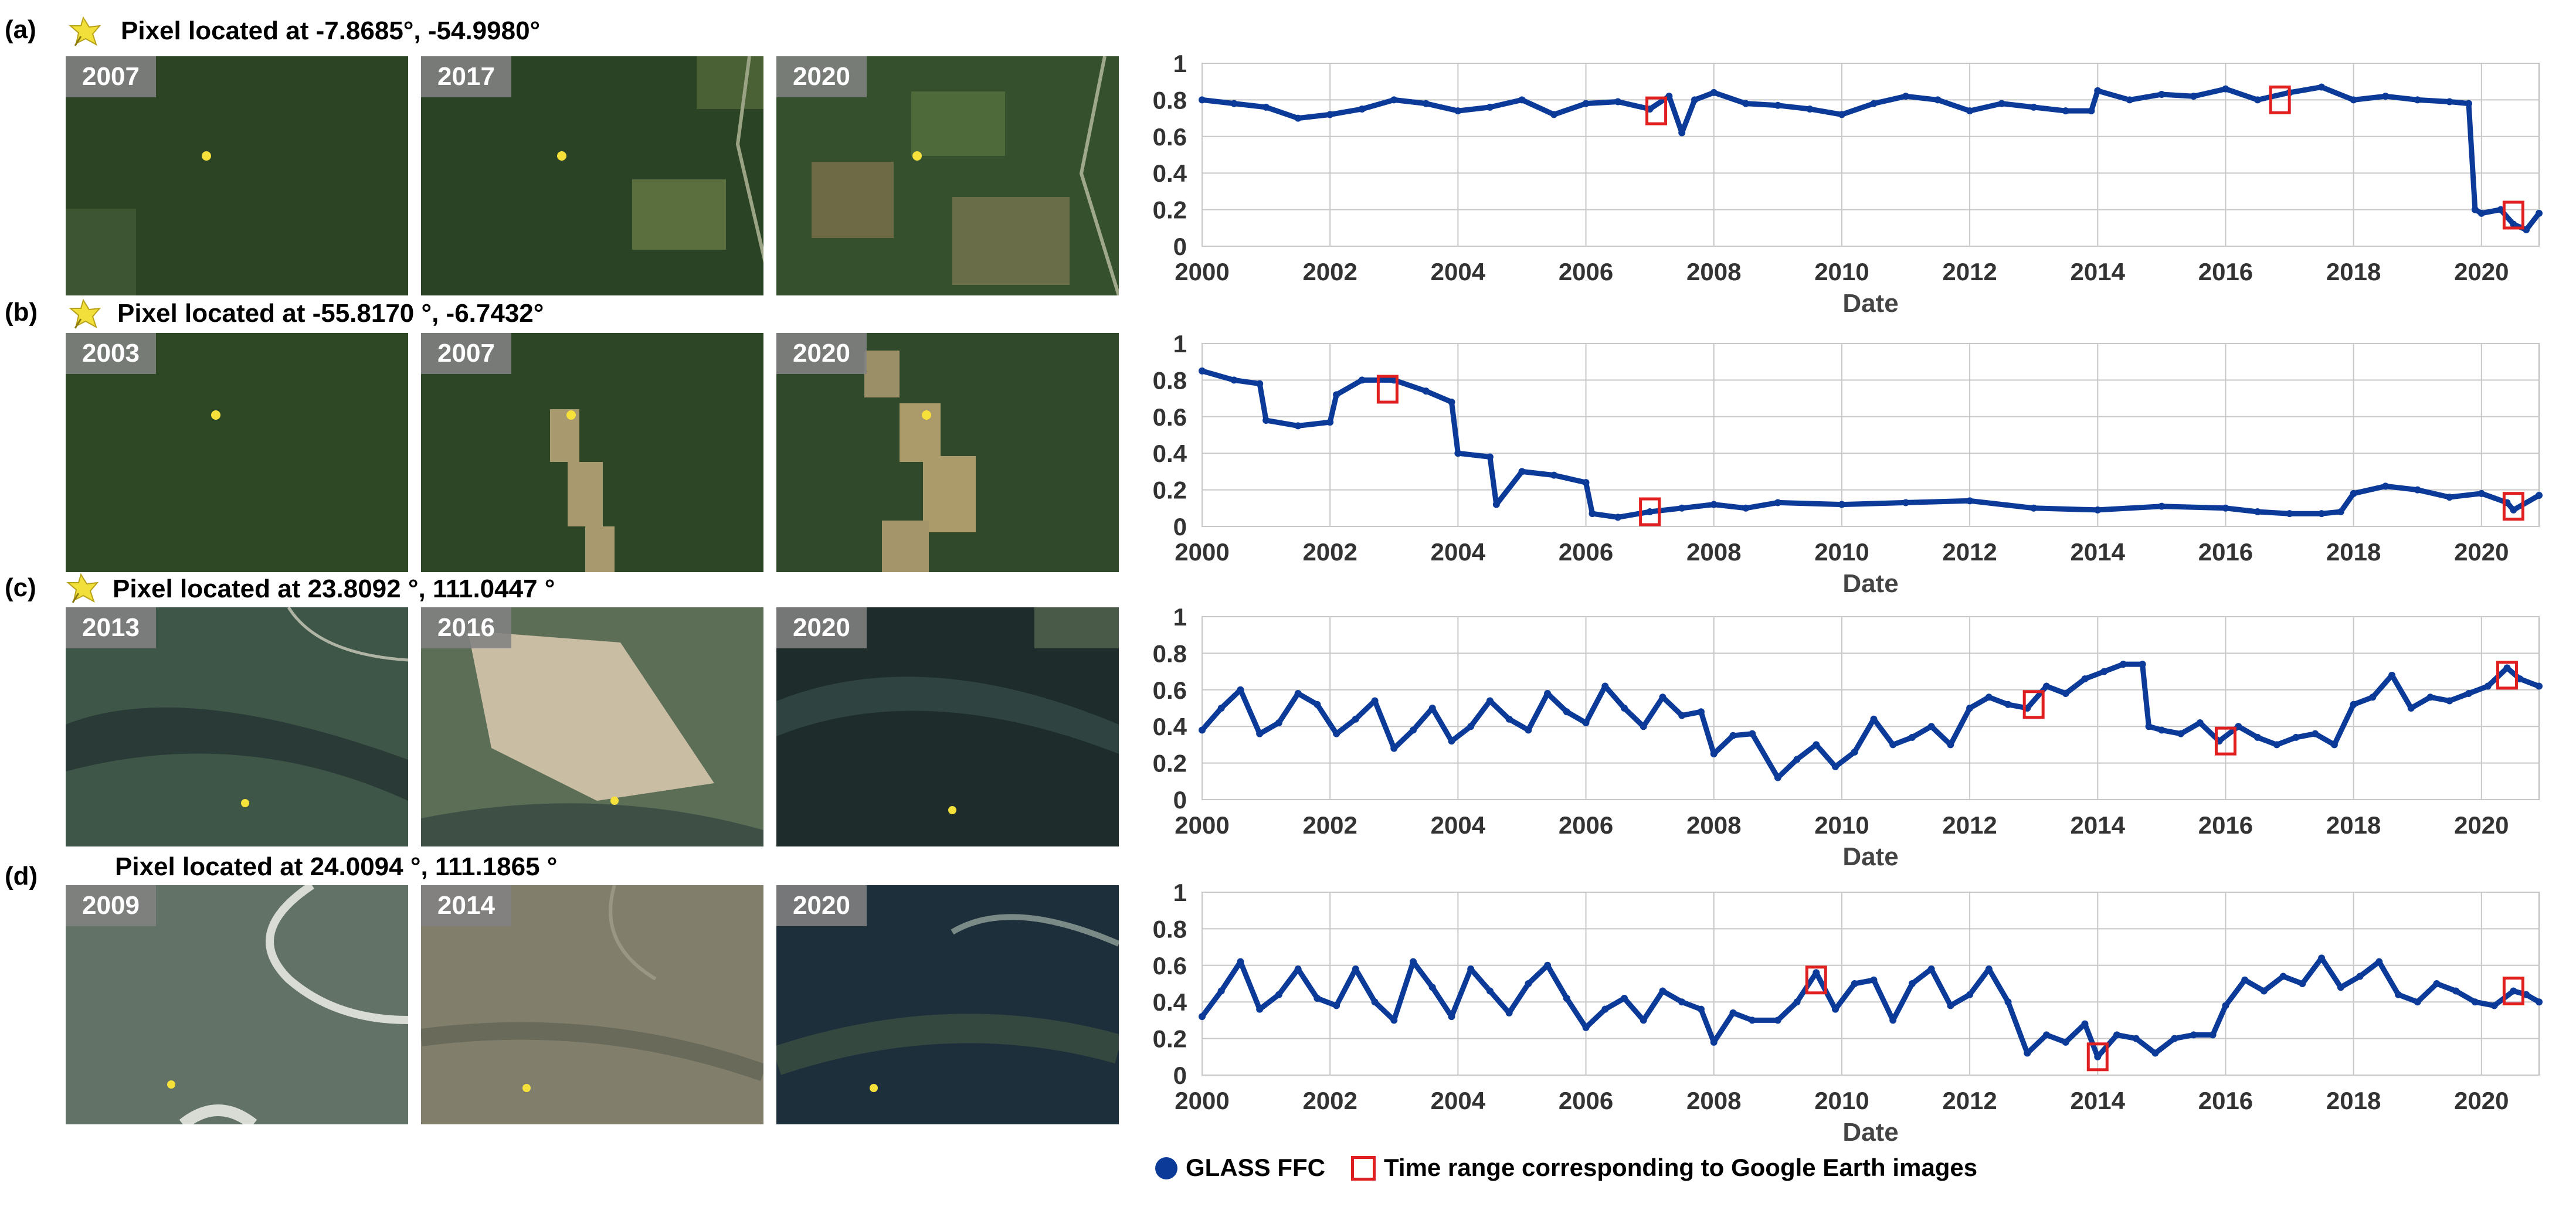  What do you see at coordinates (1170, 100) in the screenshot?
I see `y-tick-label: 0.8` at bounding box center [1170, 100].